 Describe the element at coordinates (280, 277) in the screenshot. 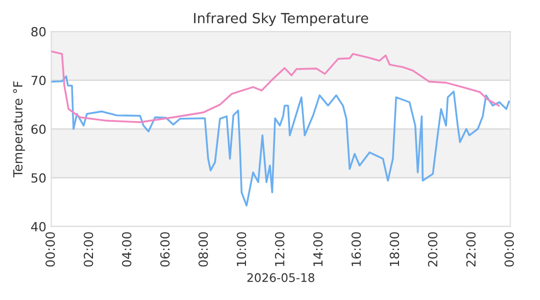

I see `x-axis-title: 2026-05-18` at that location.